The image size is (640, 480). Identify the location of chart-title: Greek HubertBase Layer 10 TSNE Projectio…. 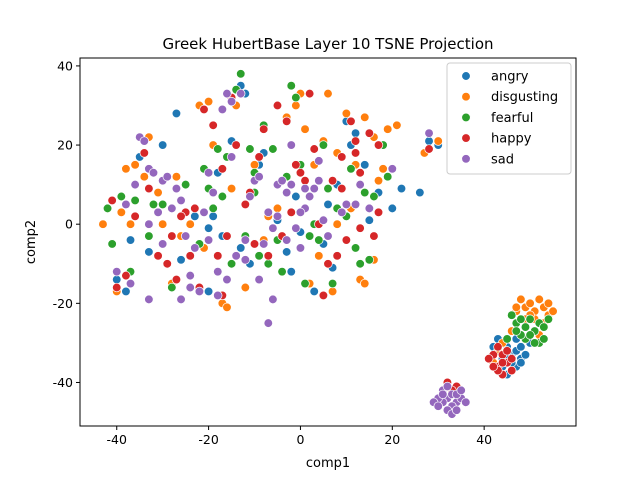
(327, 44).